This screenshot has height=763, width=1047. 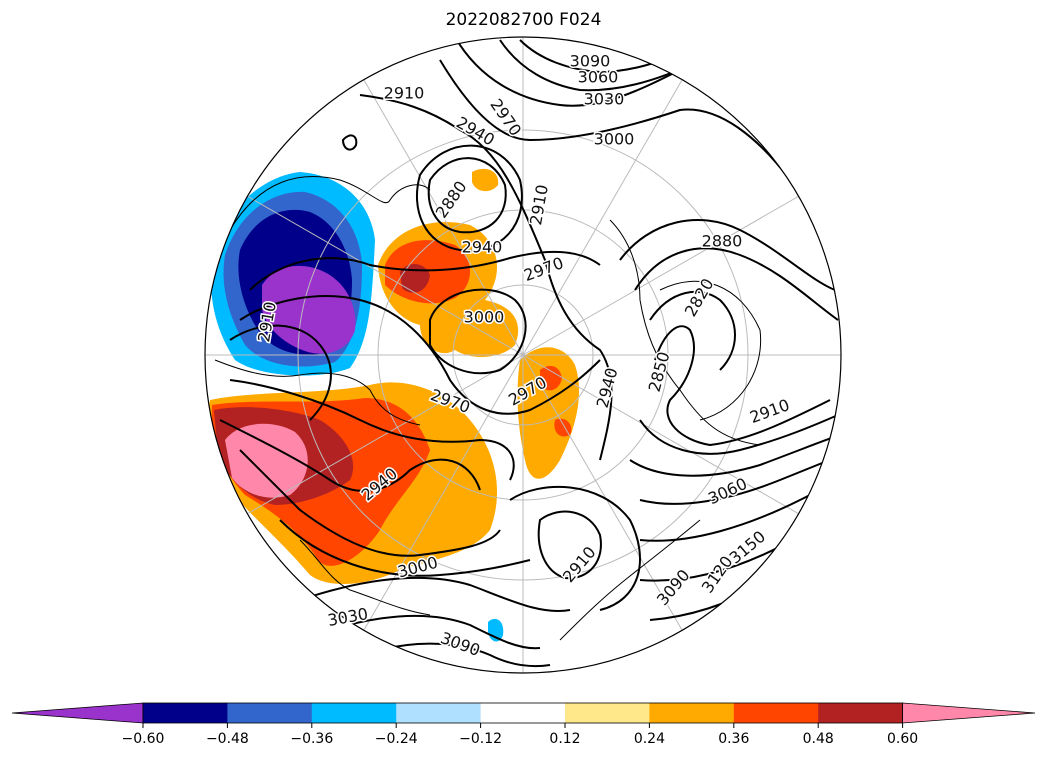 What do you see at coordinates (311, 739) in the screenshot?
I see `colorbar-tick-label: −0.36` at bounding box center [311, 739].